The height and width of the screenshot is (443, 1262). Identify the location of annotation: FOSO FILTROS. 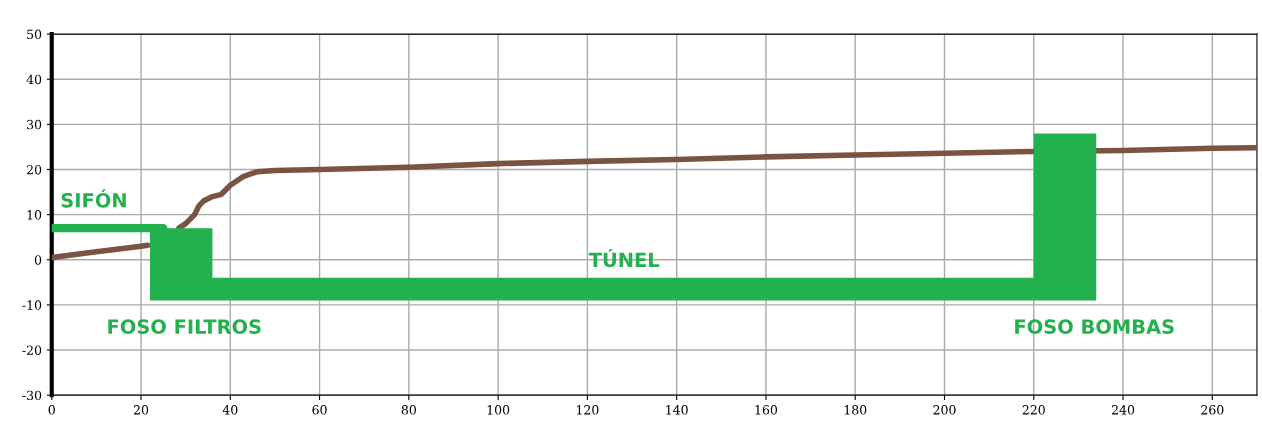
(184, 326).